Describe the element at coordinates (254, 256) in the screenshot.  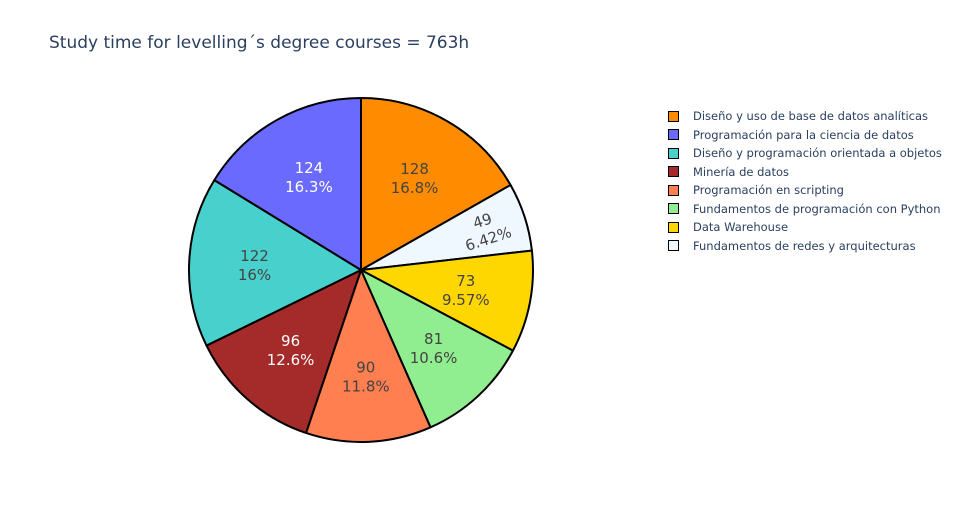
I see `slice-value-label: 122` at that location.